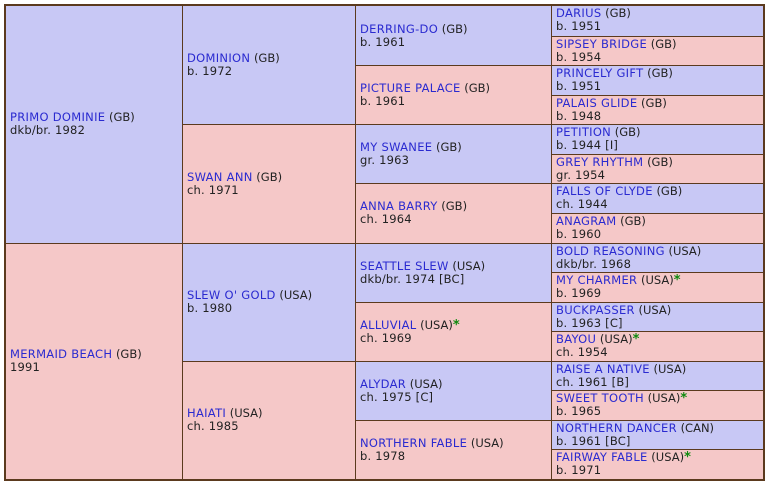 This screenshot has width=770, height=485. What do you see at coordinates (600, 73) in the screenshot?
I see `horse-name-link: PRINCELY GIFT` at bounding box center [600, 73].